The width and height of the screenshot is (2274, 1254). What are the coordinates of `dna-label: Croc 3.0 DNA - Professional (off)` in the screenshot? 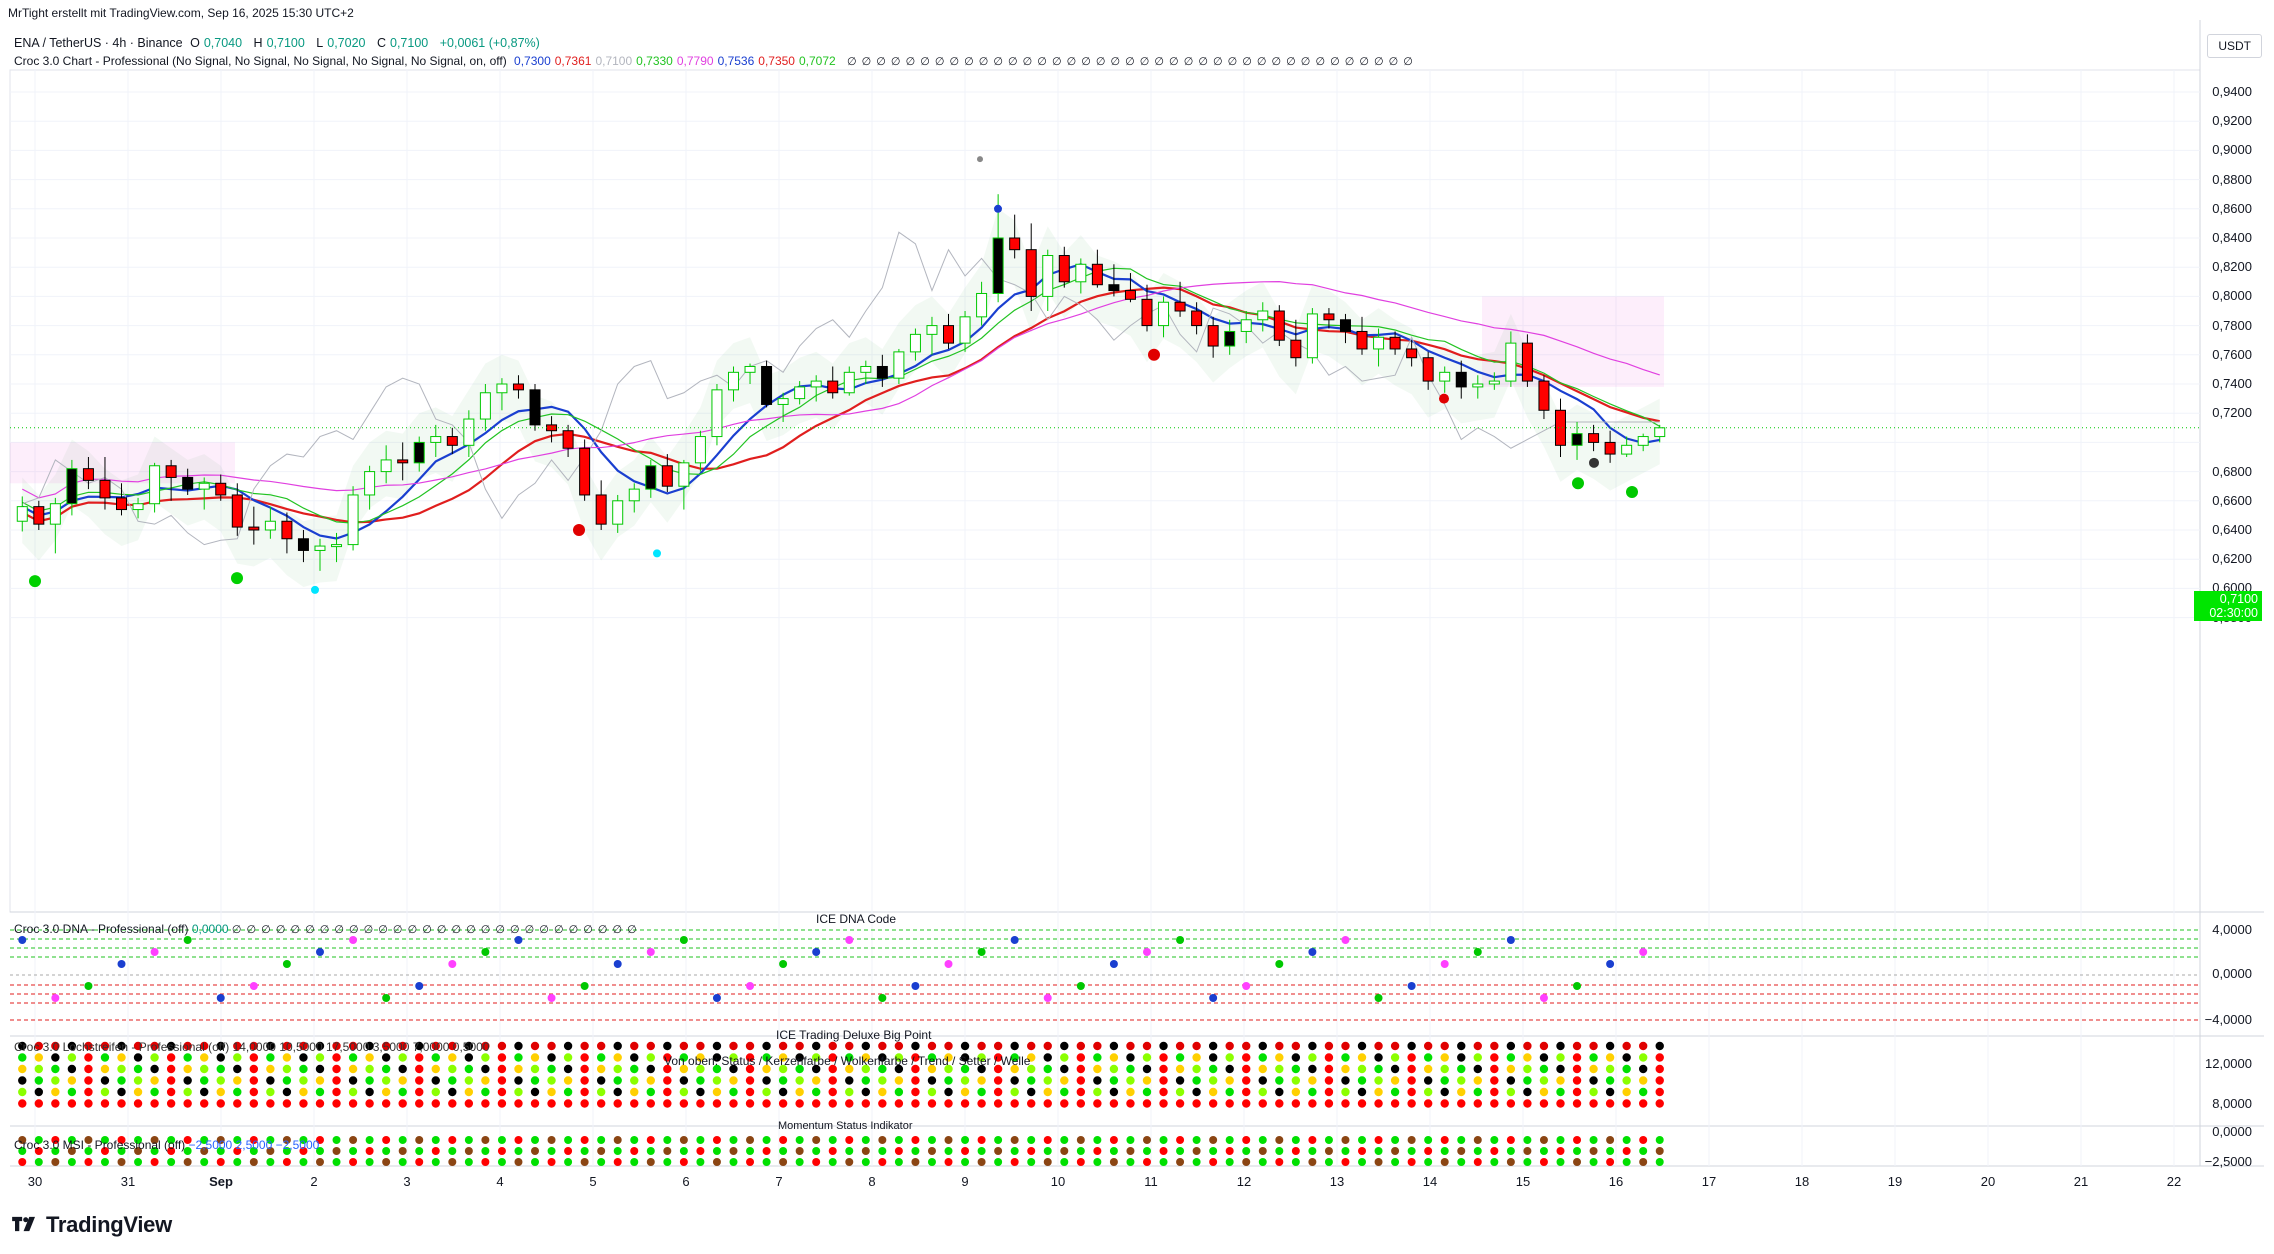 It's located at (101, 929).